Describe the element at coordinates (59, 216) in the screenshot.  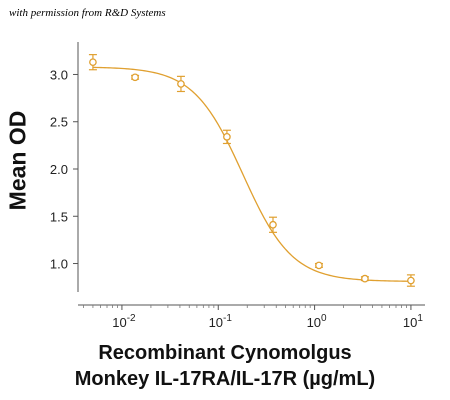
I see `y-tick-label: 1.5` at that location.